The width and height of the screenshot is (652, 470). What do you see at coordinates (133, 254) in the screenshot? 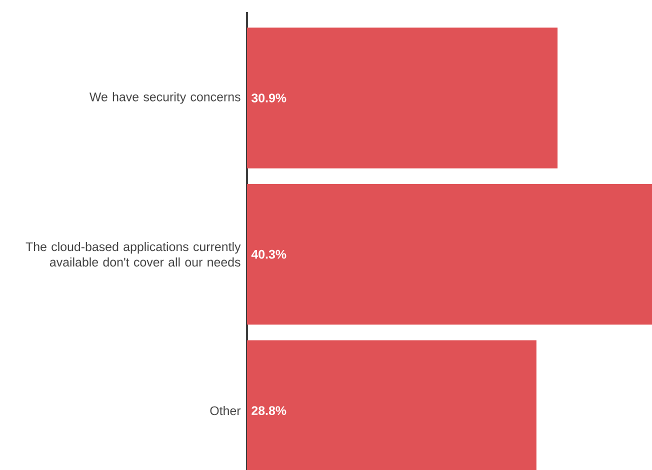
I see `y-tick-label: The cloud-based applications currently available don't cover all our needs` at bounding box center [133, 254].